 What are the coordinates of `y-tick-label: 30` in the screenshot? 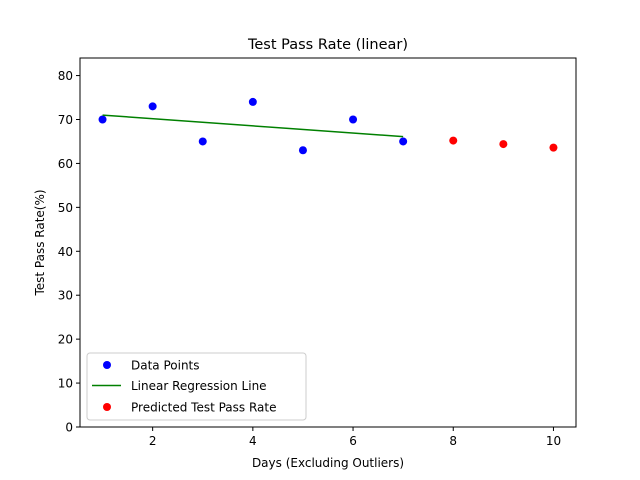 It's located at (65, 296).